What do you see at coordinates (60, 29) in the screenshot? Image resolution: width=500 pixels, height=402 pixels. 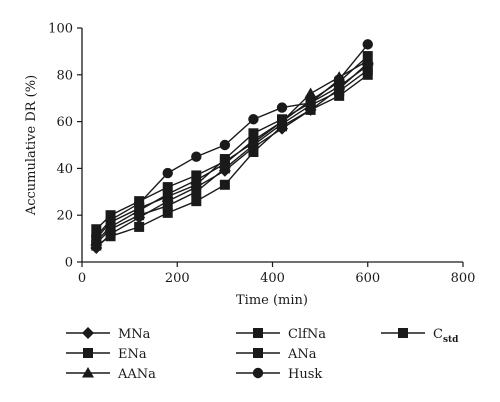 I see `y-tick-label: 100` at bounding box center [60, 29].